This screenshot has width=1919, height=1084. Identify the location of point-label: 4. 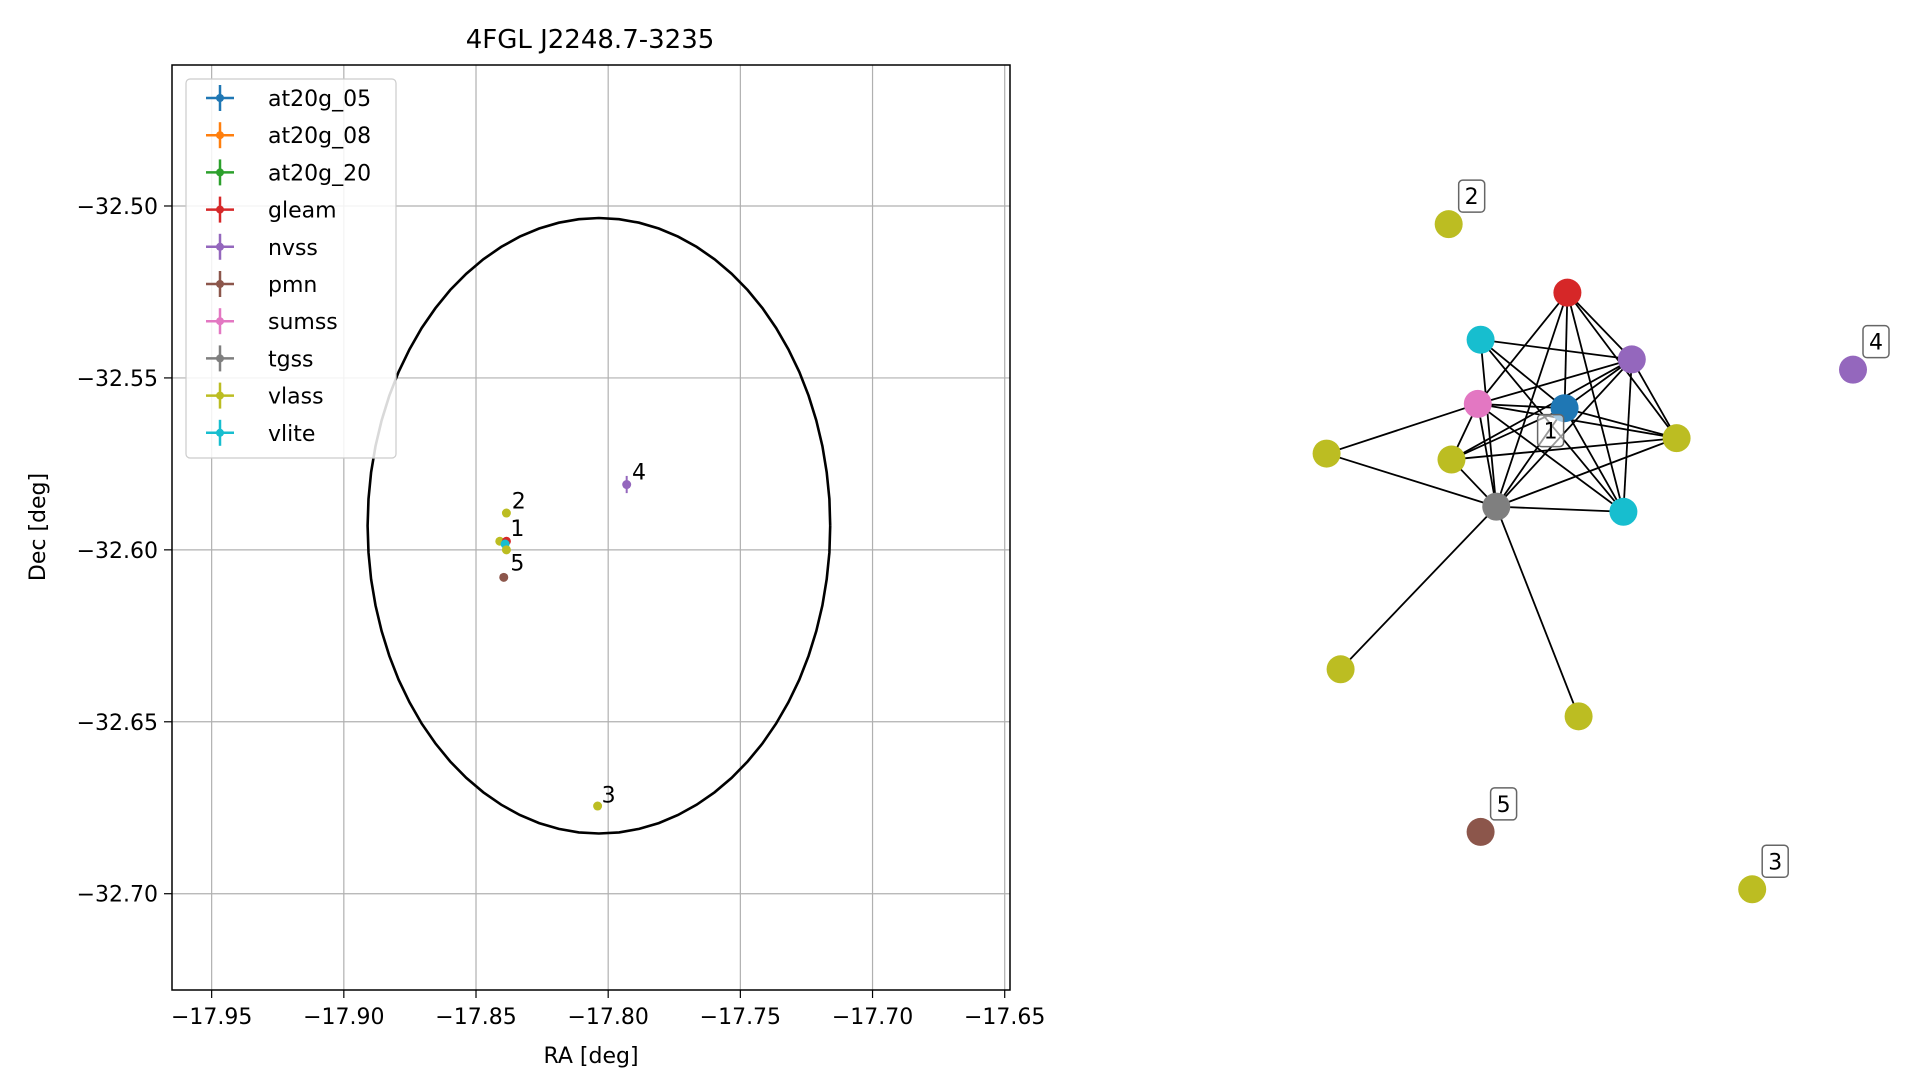
(639, 472).